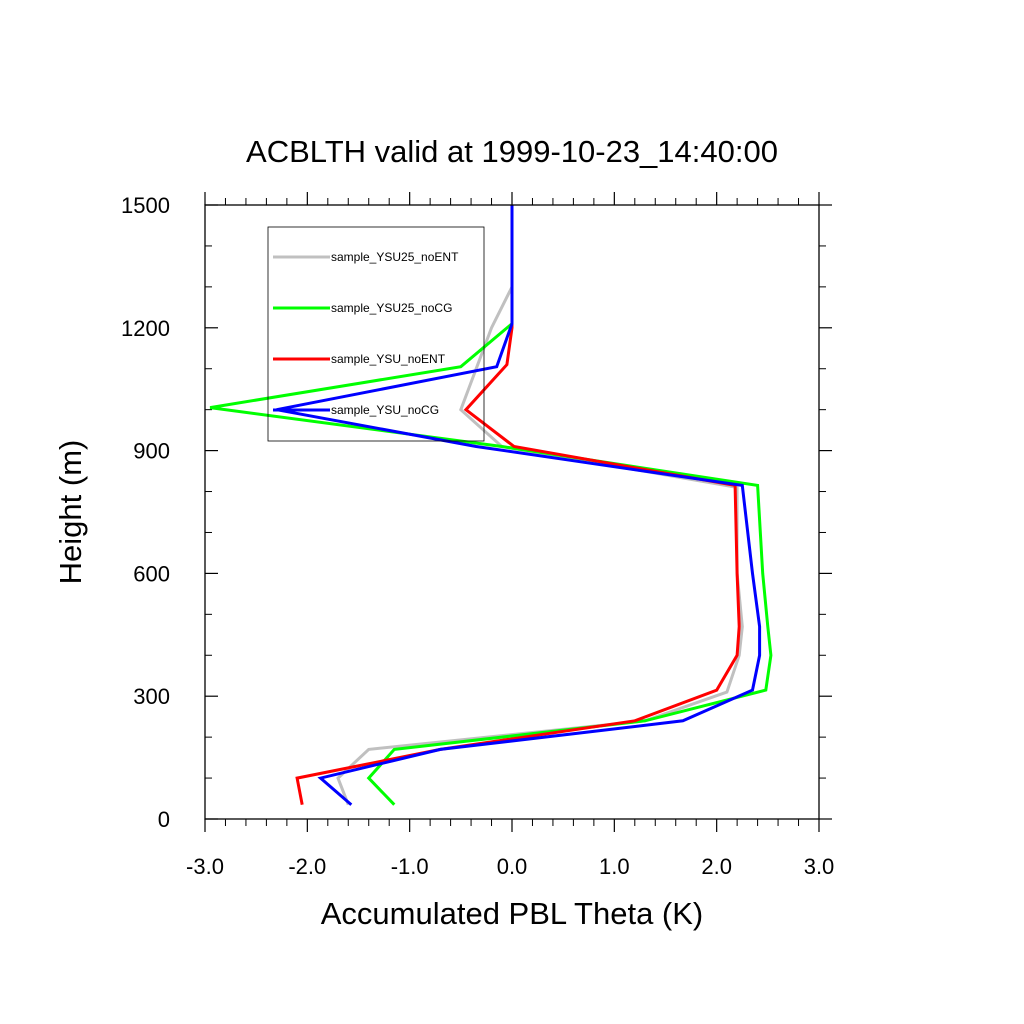 Image resolution: width=1024 pixels, height=1024 pixels. I want to click on y-tick-label: 300, so click(151, 696).